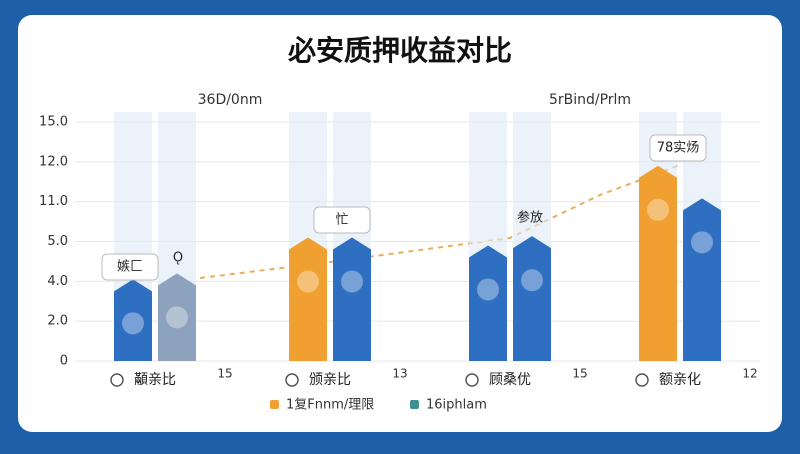 The height and width of the screenshot is (454, 800). I want to click on y-tick-label: 12.0, so click(53, 161).